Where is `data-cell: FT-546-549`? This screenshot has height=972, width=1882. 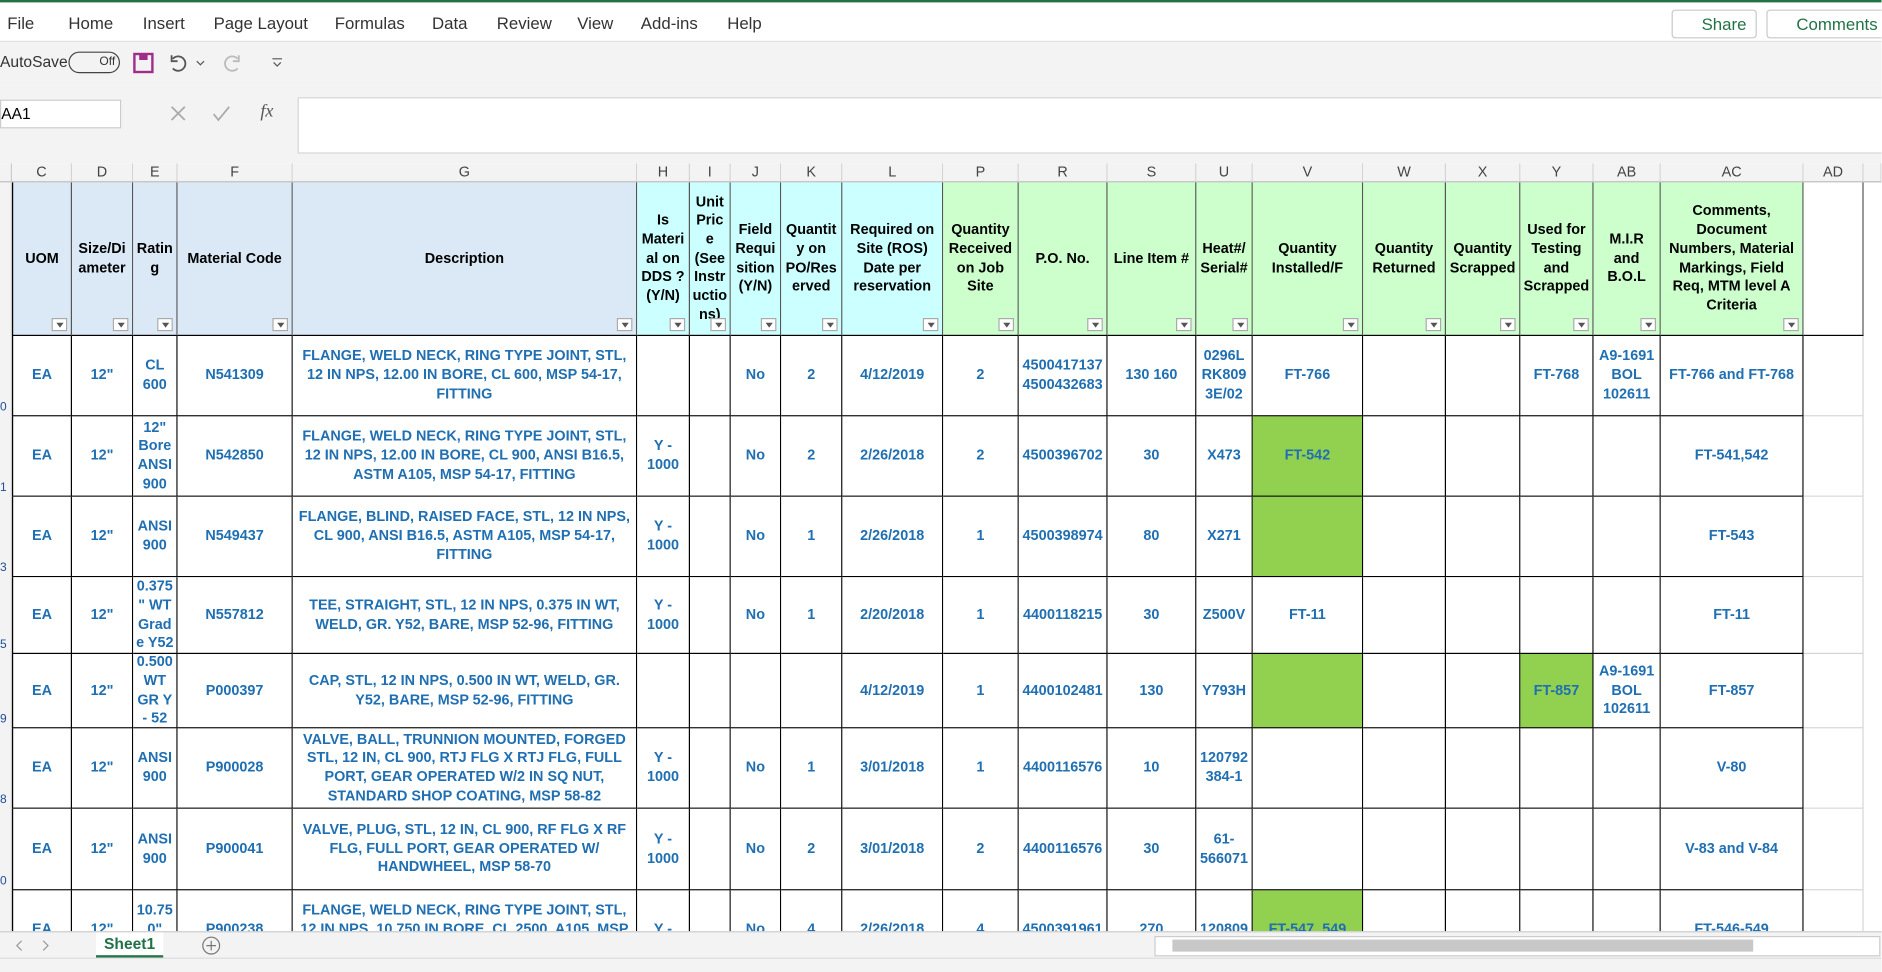 data-cell: FT-546-549 is located at coordinates (1732, 911).